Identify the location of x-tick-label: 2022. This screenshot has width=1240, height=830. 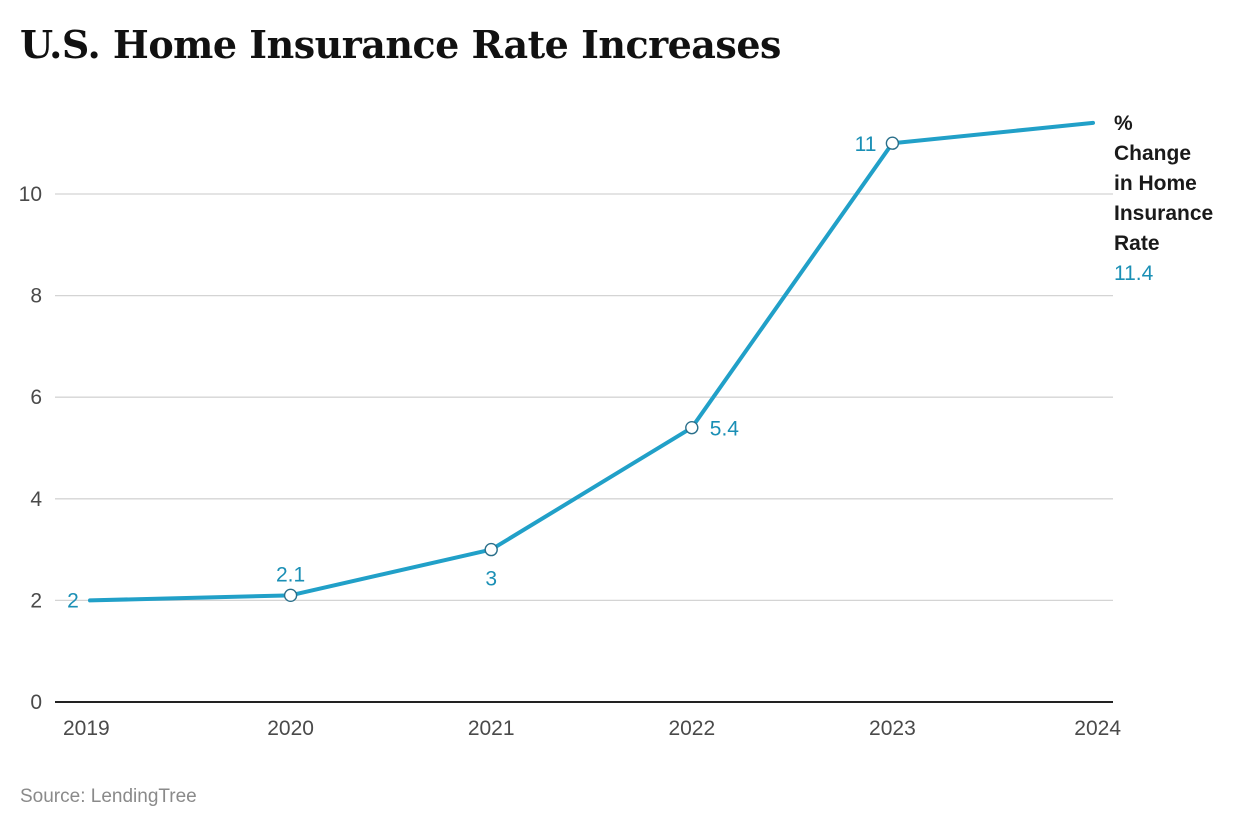
(691, 728).